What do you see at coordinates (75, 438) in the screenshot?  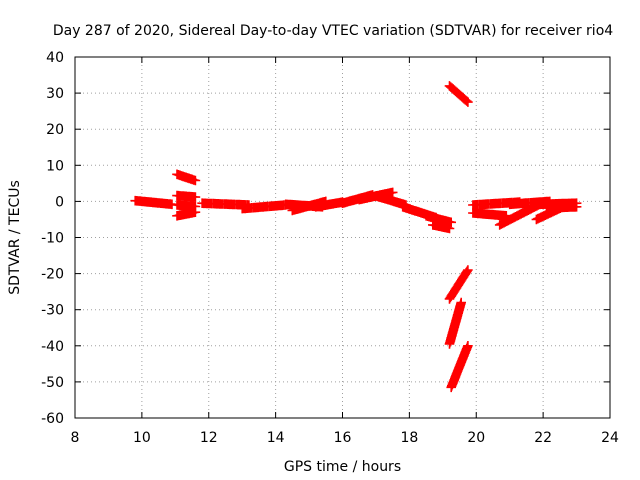 I see `x-tick-label: 8` at bounding box center [75, 438].